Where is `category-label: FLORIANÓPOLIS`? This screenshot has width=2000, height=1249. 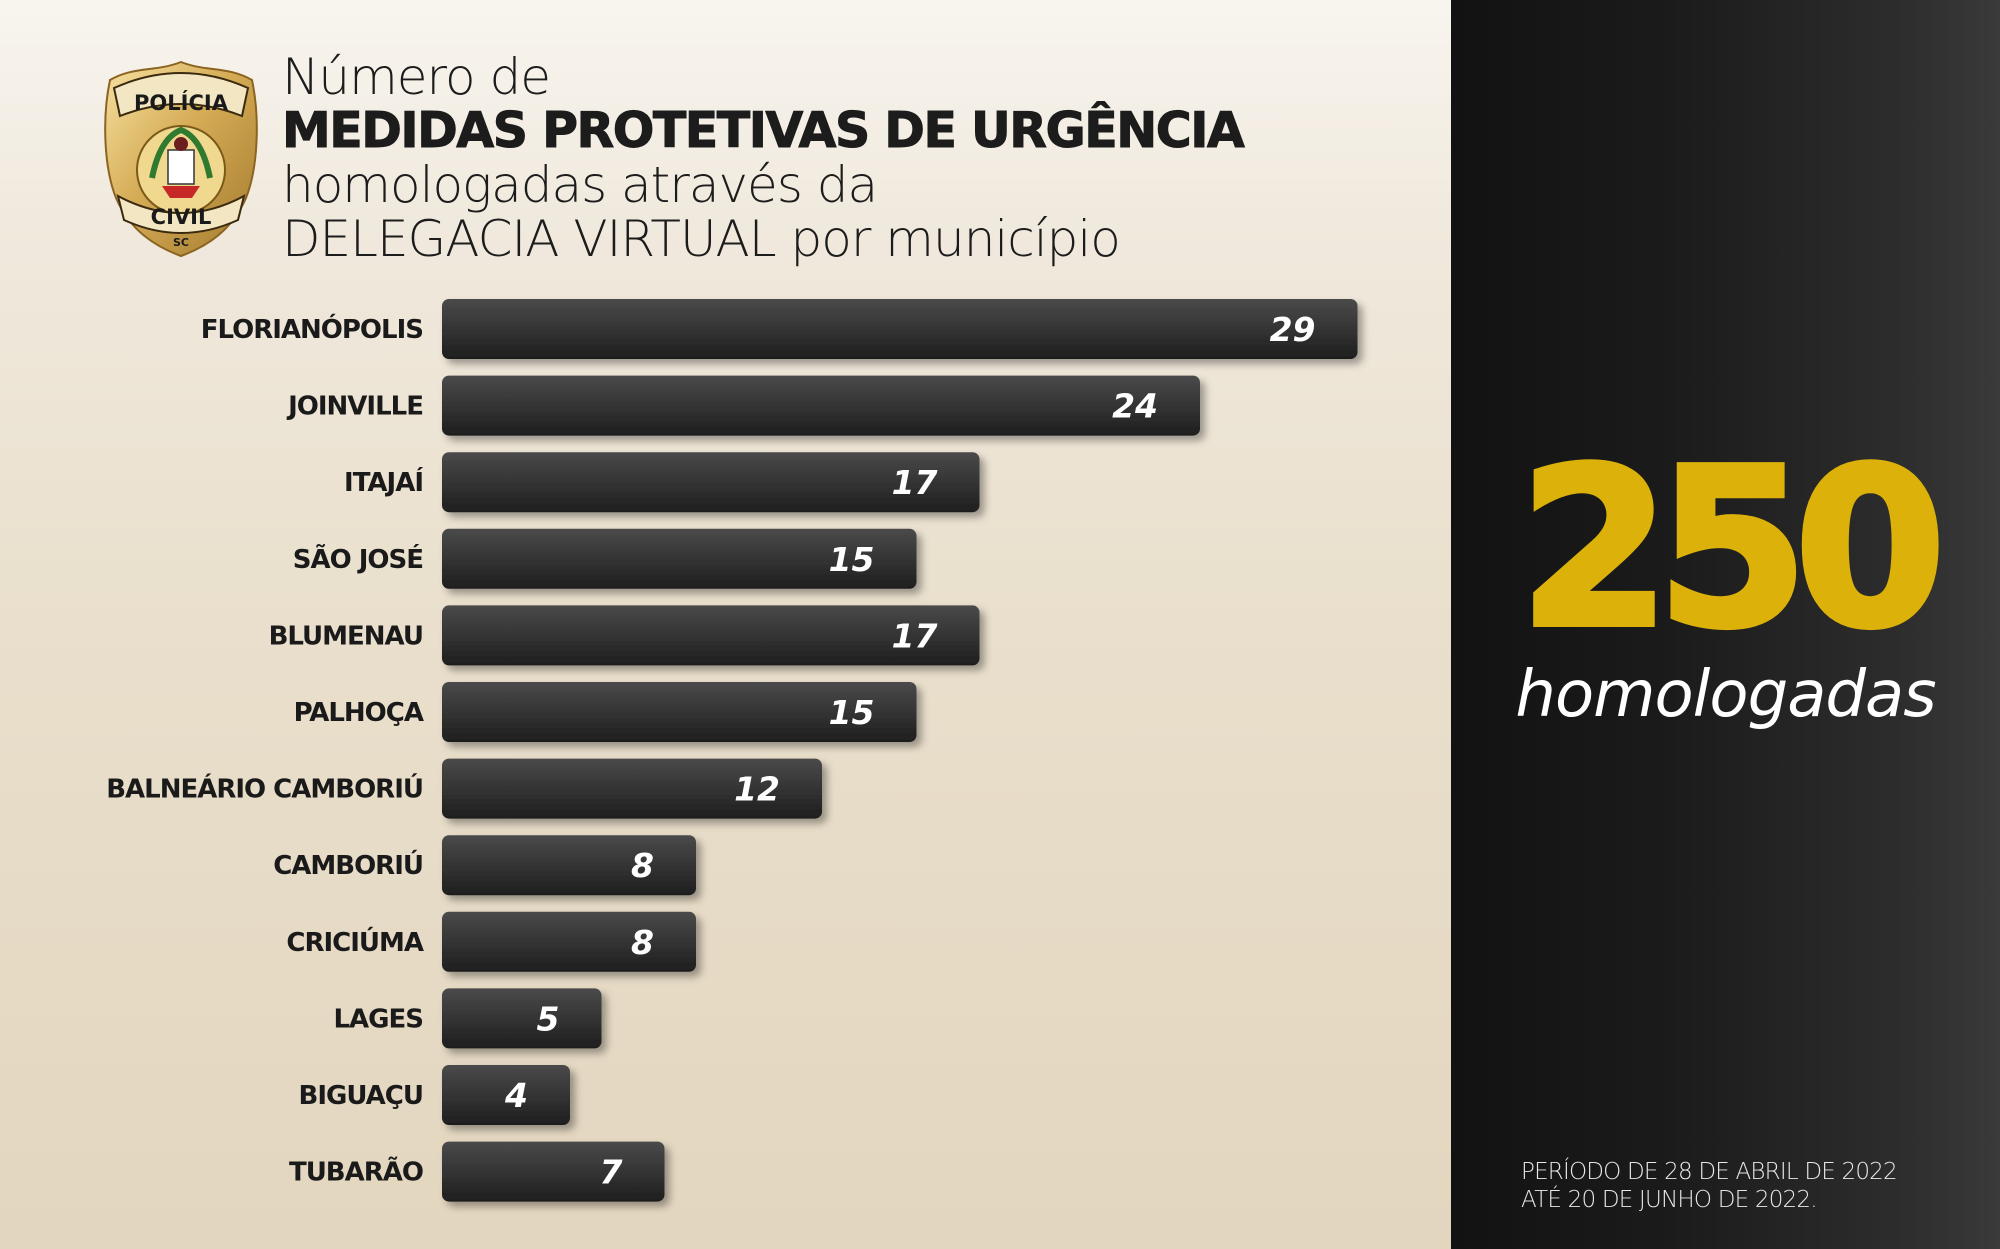
category-label: FLORIANÓPOLIS is located at coordinates (312, 329).